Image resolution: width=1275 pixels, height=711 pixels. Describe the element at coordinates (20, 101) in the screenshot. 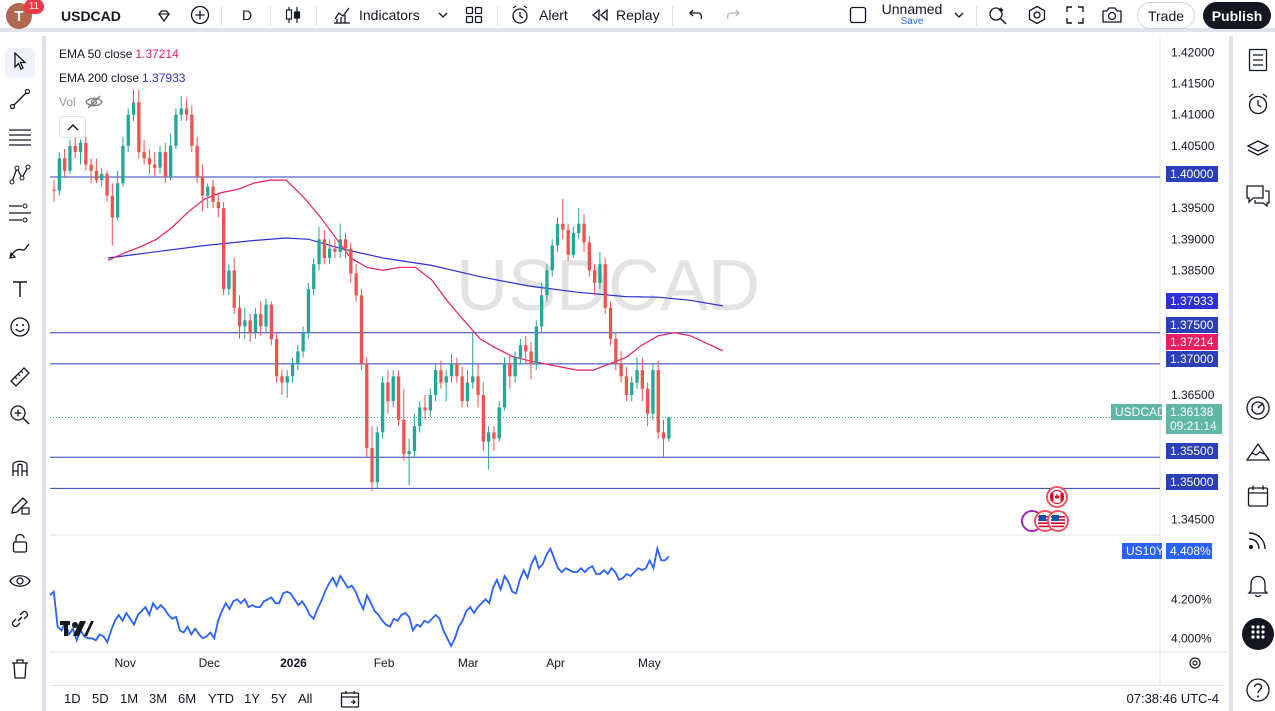

I see `trend-line-tool` at that location.